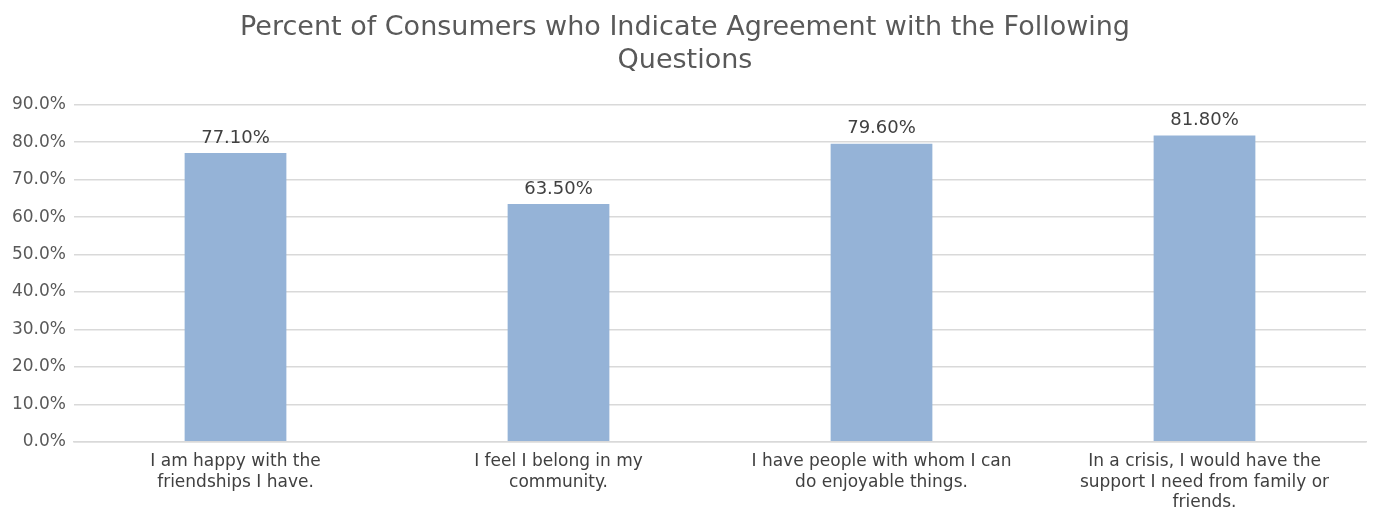  Describe the element at coordinates (881, 127) in the screenshot. I see `data-label: 79.60%` at that location.